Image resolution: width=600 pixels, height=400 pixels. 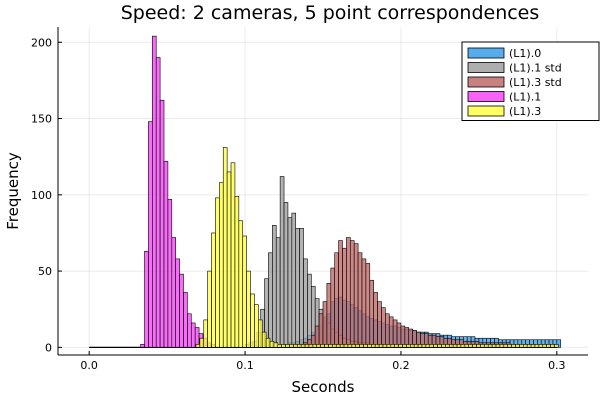 What do you see at coordinates (323, 361) in the screenshot?
I see `x-axis-ticks: 0.0 0.1 0.2 0.3` at bounding box center [323, 361].